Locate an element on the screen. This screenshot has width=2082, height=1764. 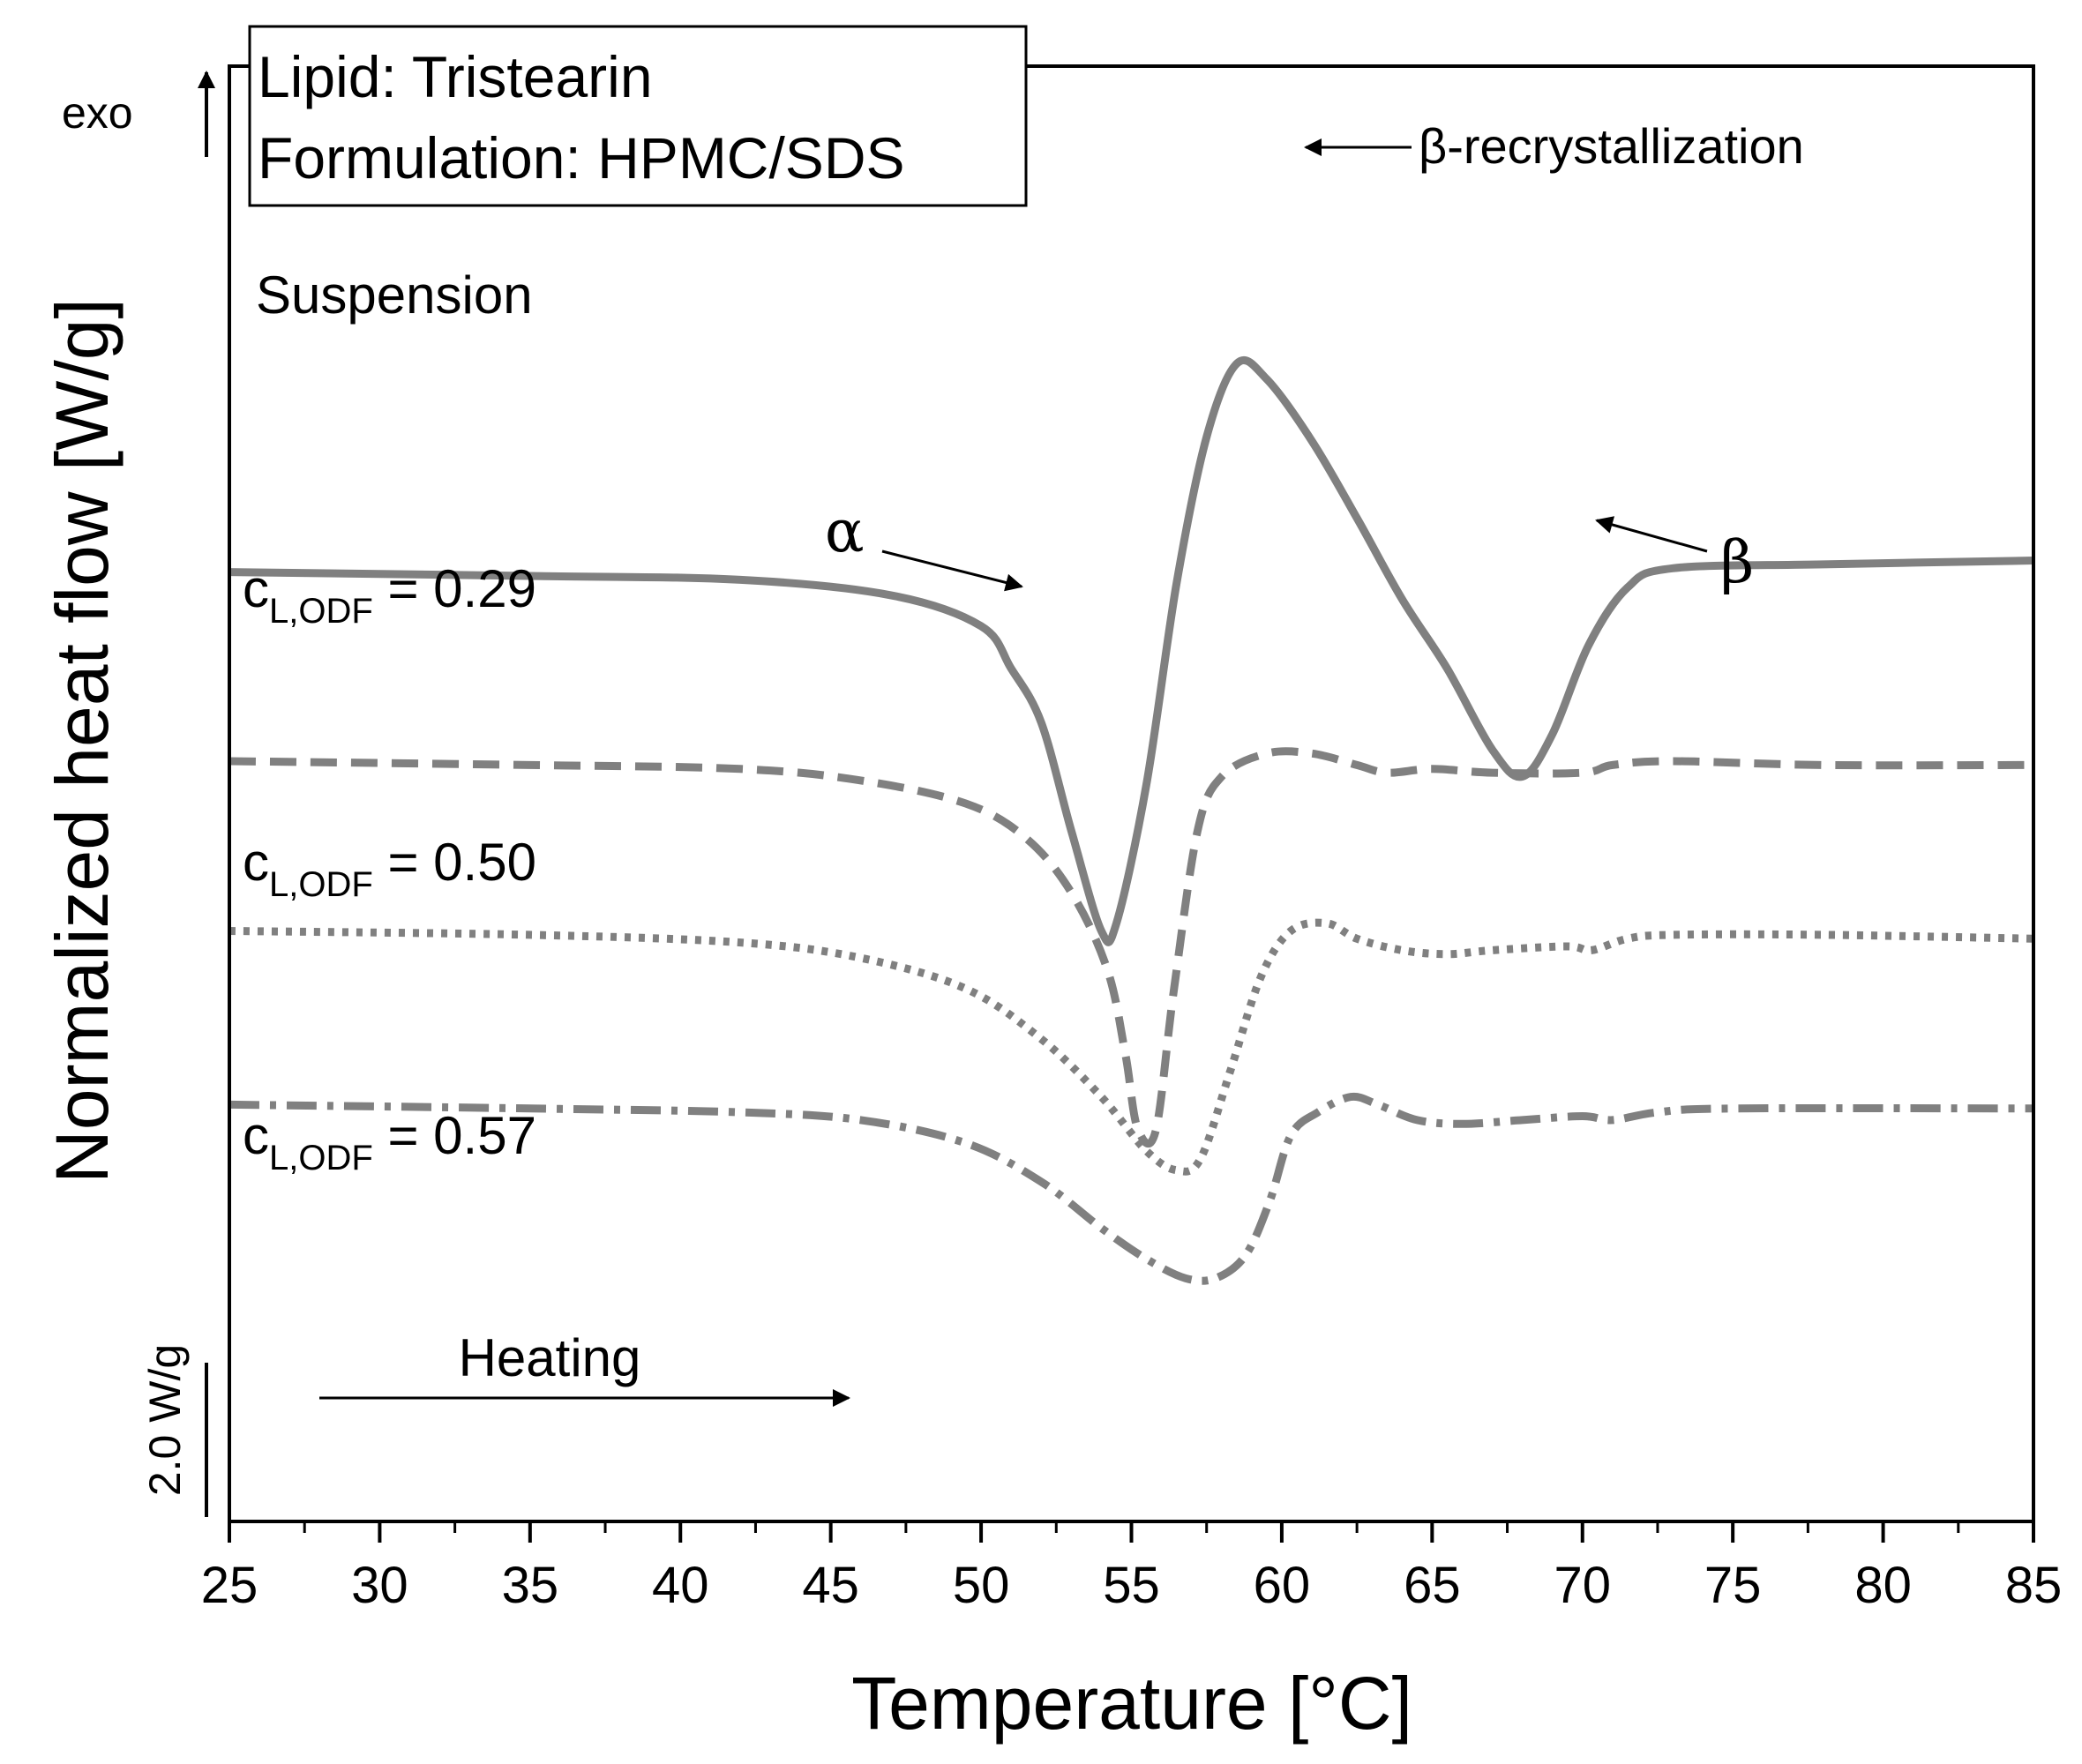
series-label-057: cL,ODF = 0.57 is located at coordinates (390, 1141).